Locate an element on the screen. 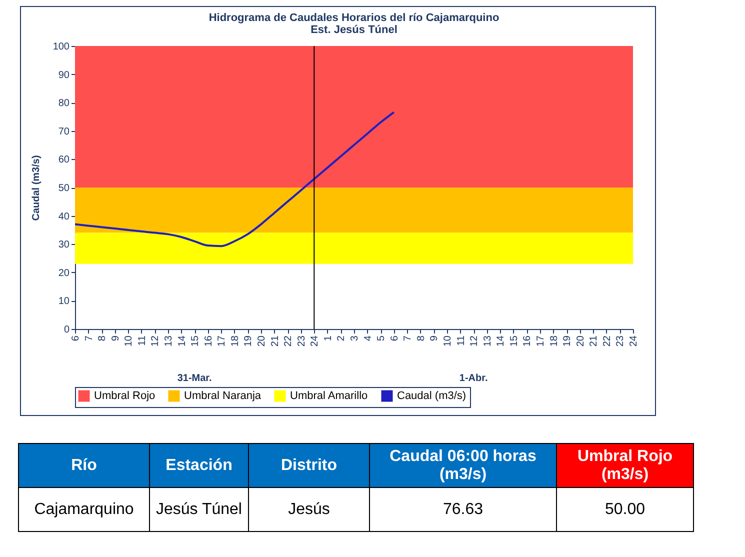 The width and height of the screenshot is (745, 557). line-series is located at coordinates (235, 179).